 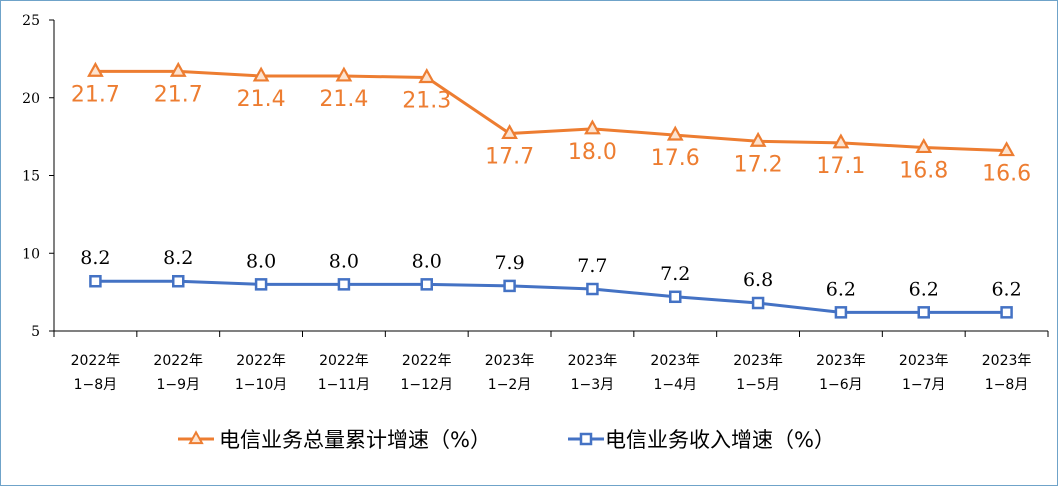 What do you see at coordinates (509, 263) in the screenshot?
I see `data-label: 7.9` at bounding box center [509, 263].